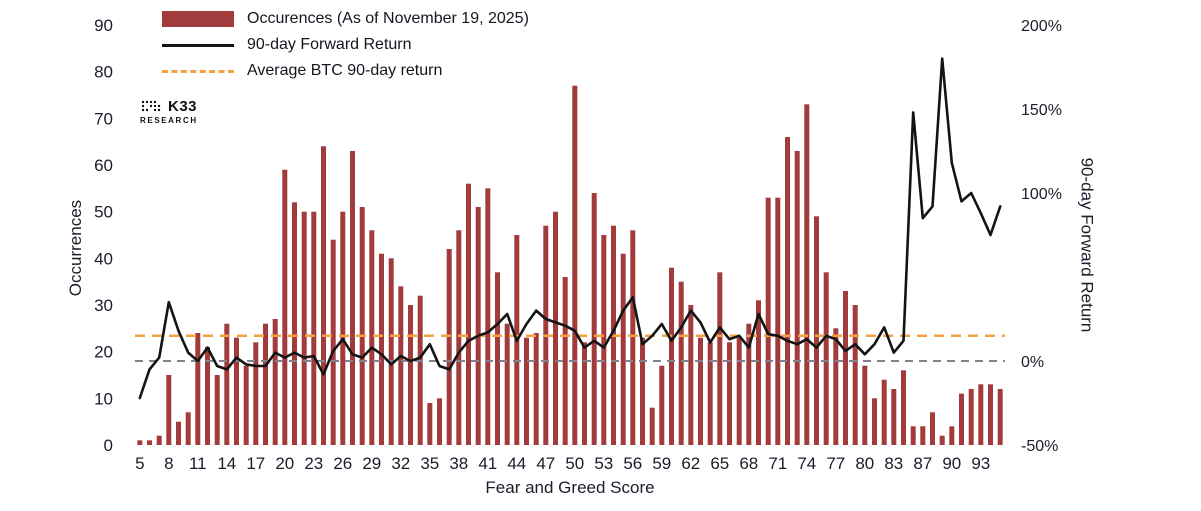  What do you see at coordinates (103, 352) in the screenshot?
I see `y-left-tick-label: 20` at bounding box center [103, 352].